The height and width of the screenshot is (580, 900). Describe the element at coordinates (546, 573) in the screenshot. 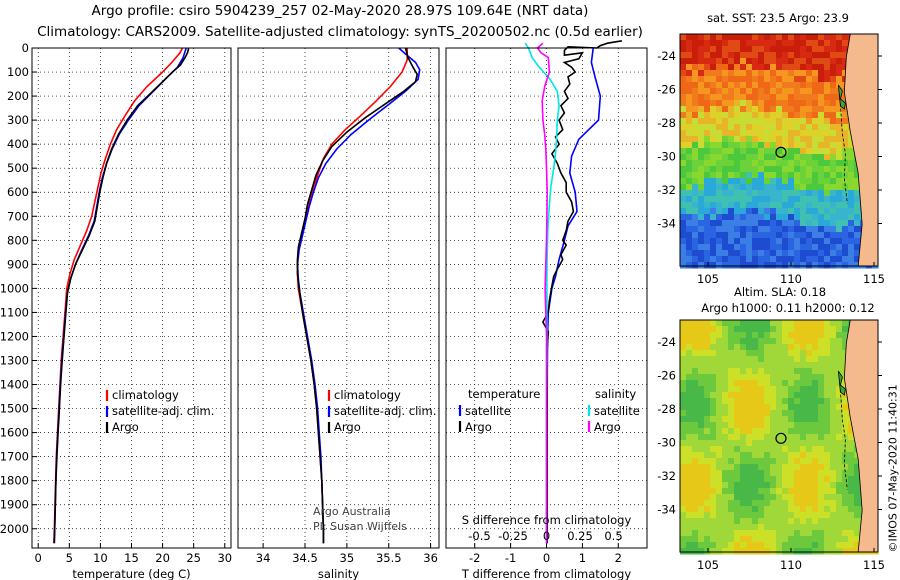

I see `x-axis-label-differences: T difference from climatology` at that location.